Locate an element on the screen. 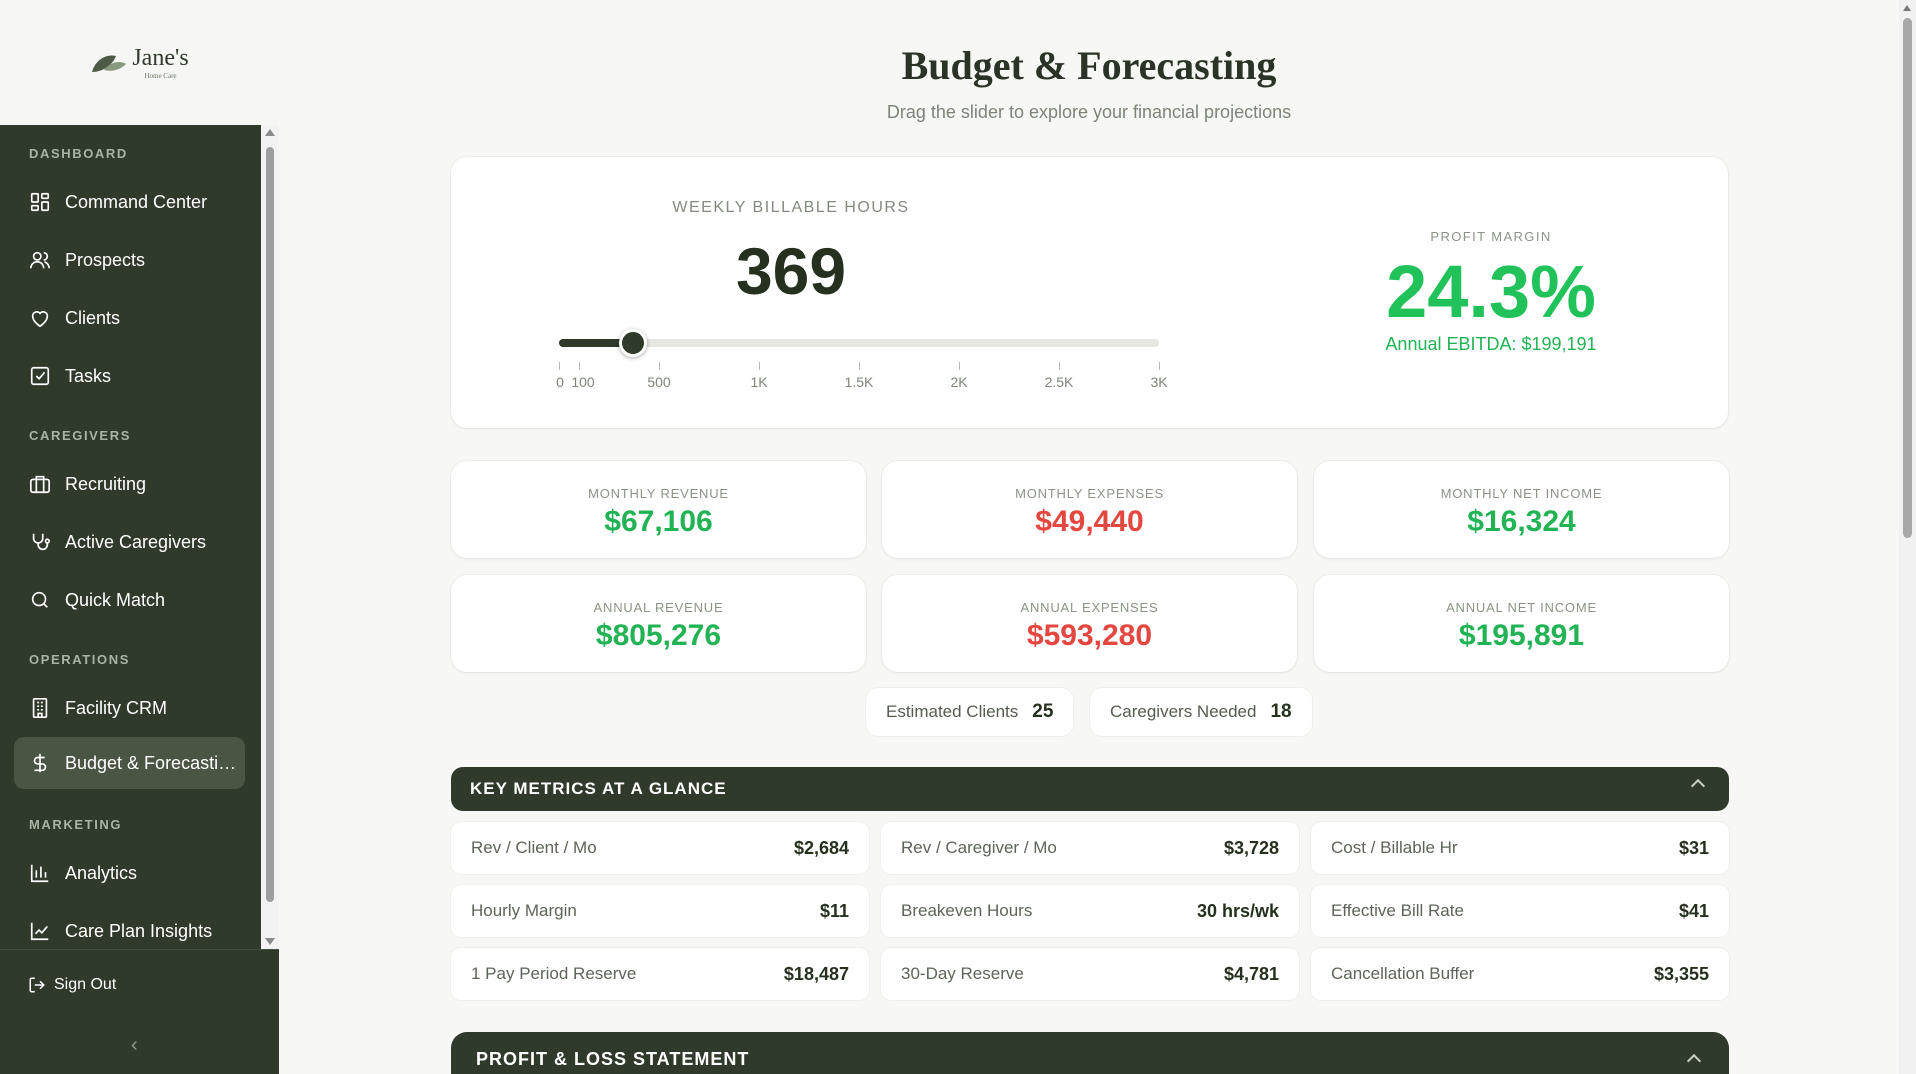 The height and width of the screenshot is (1074, 1916). section-operations: OPERATIONS is located at coordinates (79, 659).